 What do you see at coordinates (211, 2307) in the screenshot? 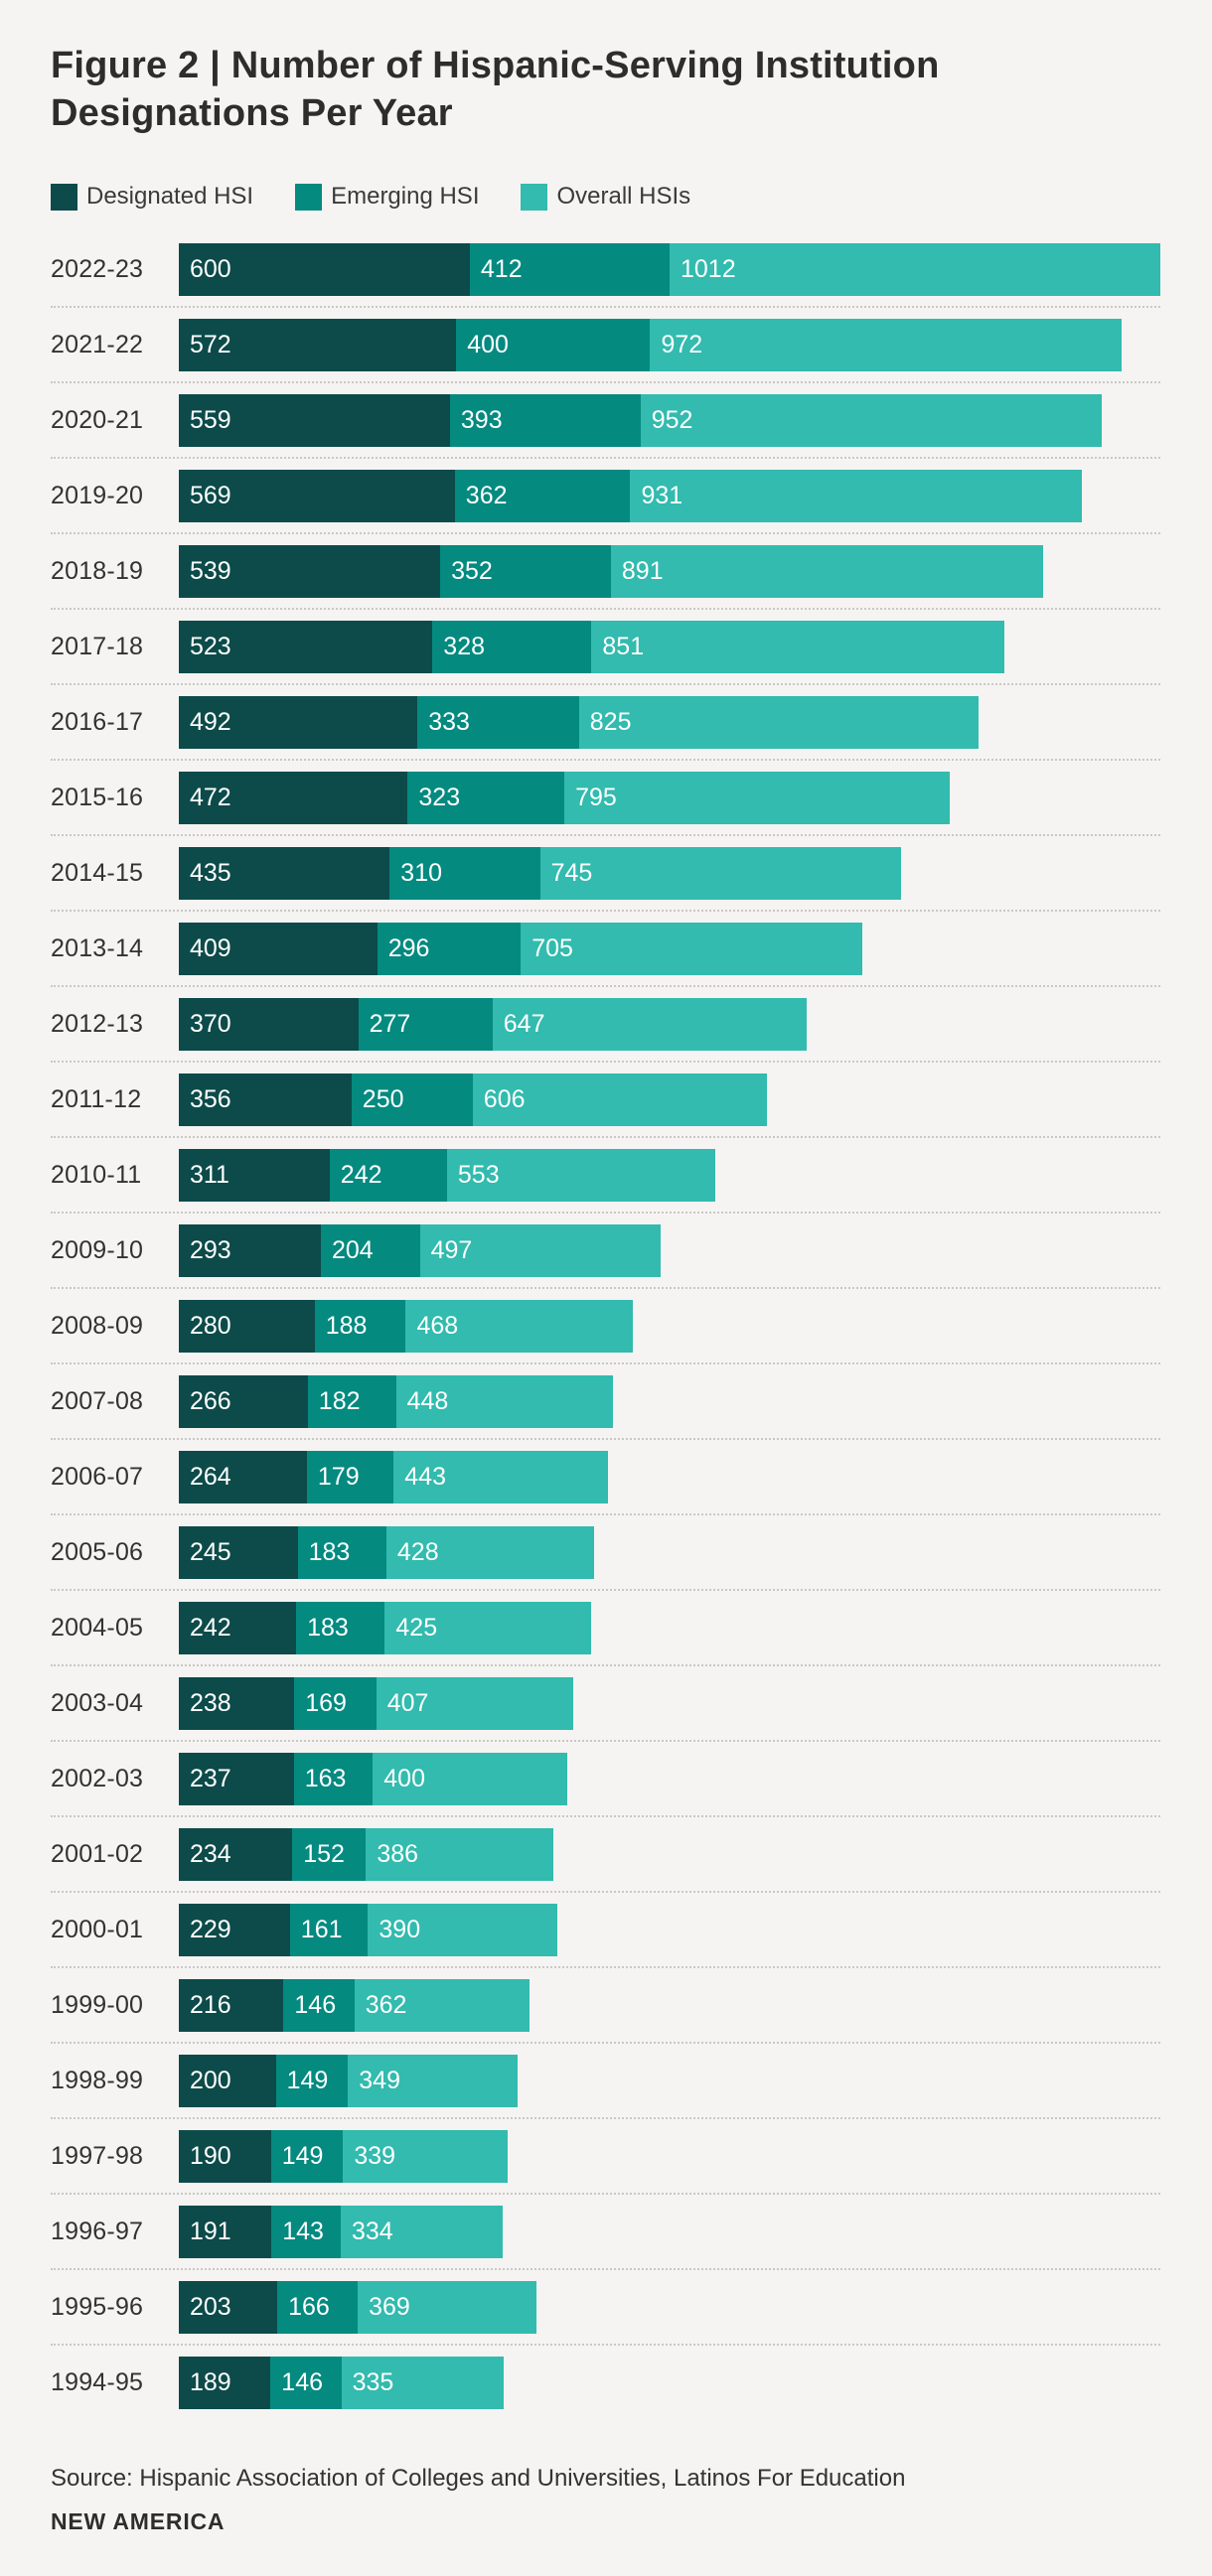
I see `bar-value-label: 203` at bounding box center [211, 2307].